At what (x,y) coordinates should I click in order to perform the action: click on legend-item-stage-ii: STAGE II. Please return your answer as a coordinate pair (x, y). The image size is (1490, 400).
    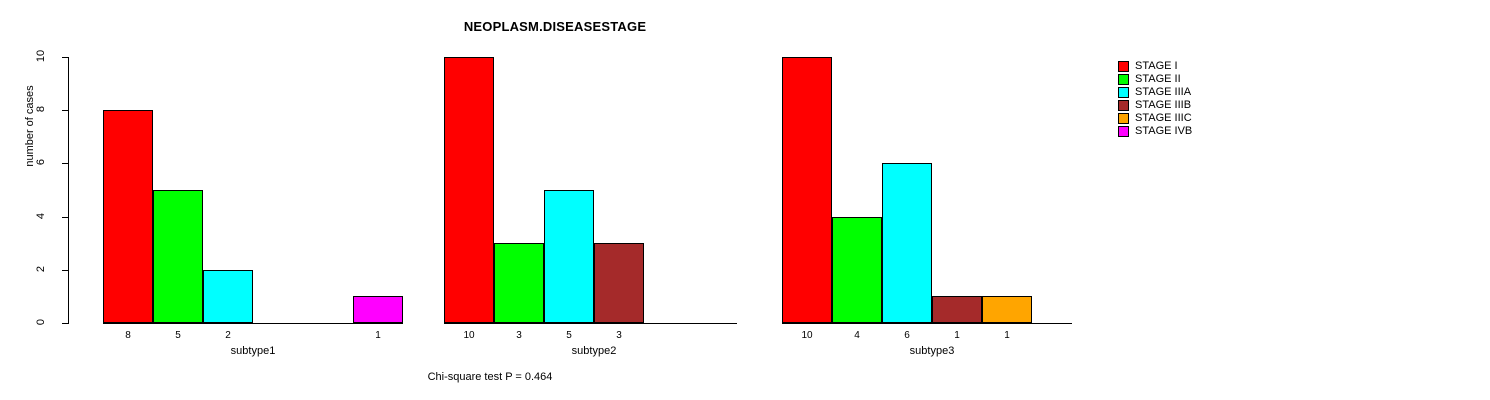
    Looking at the image, I should click on (1155, 79).